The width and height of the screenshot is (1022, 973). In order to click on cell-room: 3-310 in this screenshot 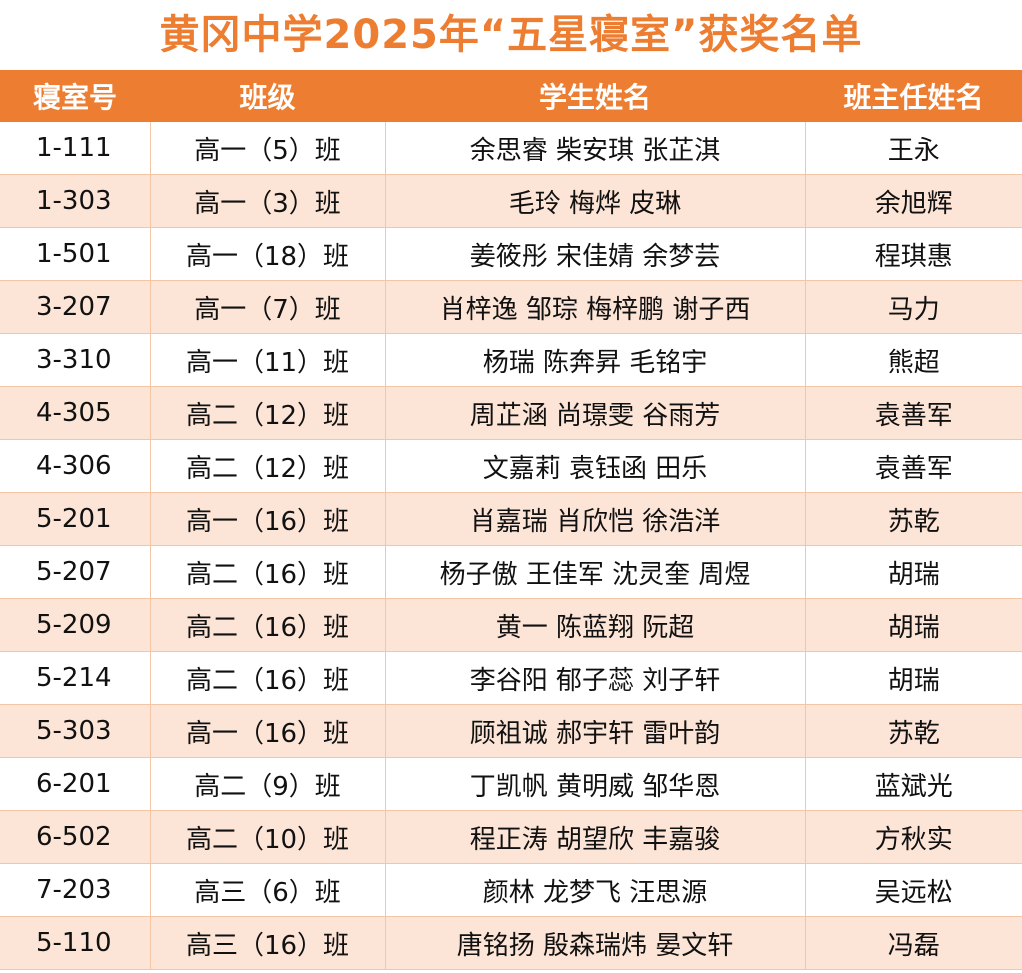, I will do `click(75, 360)`.